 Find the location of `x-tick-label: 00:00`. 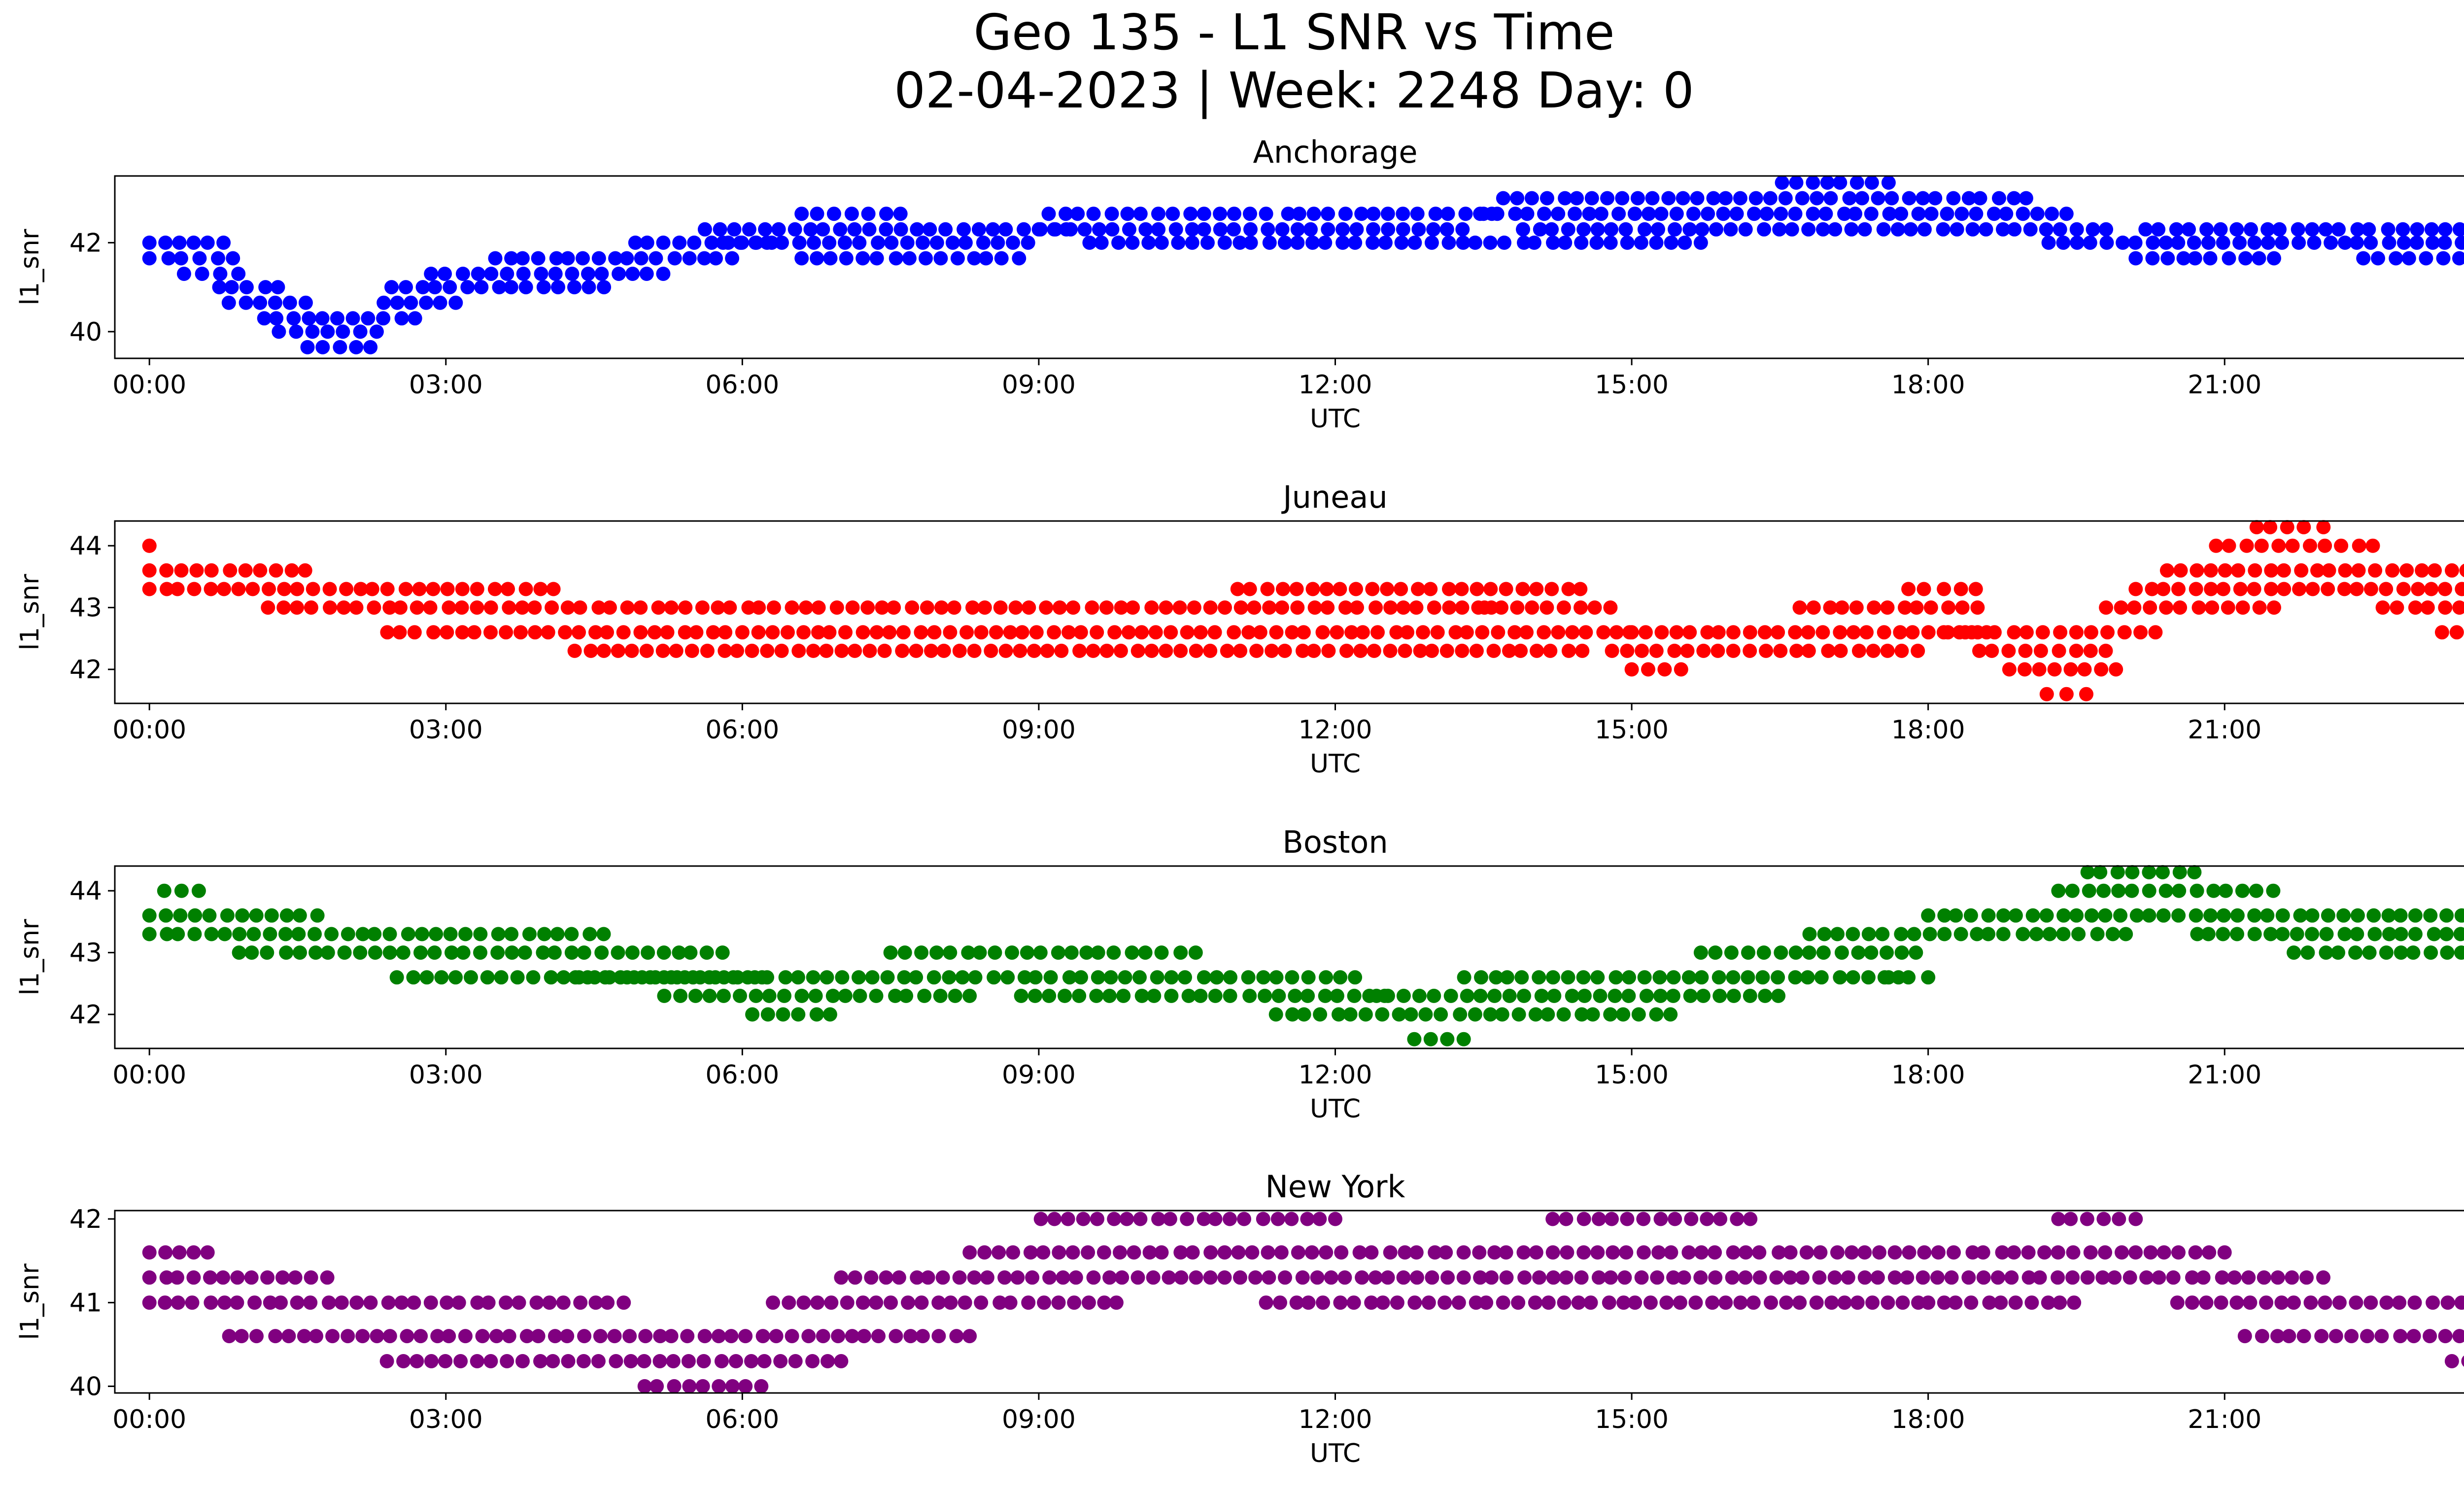

x-tick-label: 00:00 is located at coordinates (149, 1419).